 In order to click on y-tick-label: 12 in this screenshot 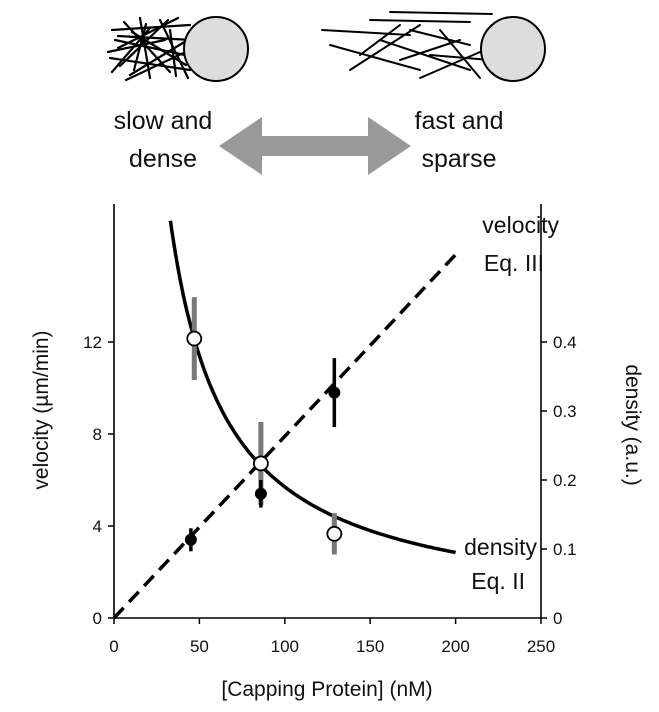, I will do `click(92, 342)`.